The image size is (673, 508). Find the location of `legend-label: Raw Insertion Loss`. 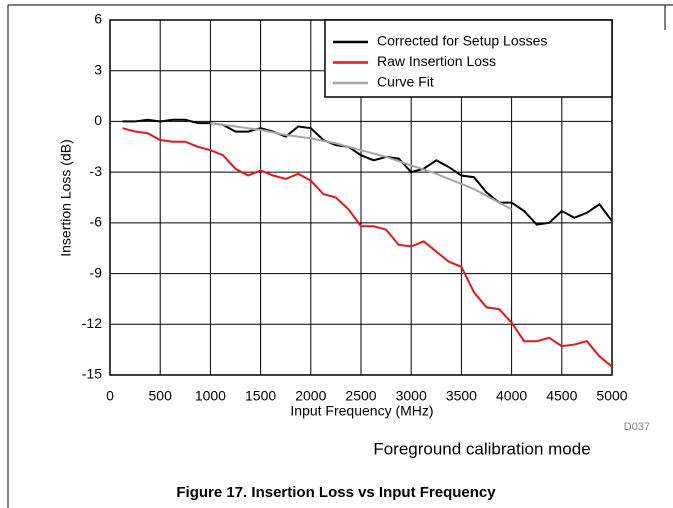

legend-label: Raw Insertion Loss is located at coordinates (436, 61).